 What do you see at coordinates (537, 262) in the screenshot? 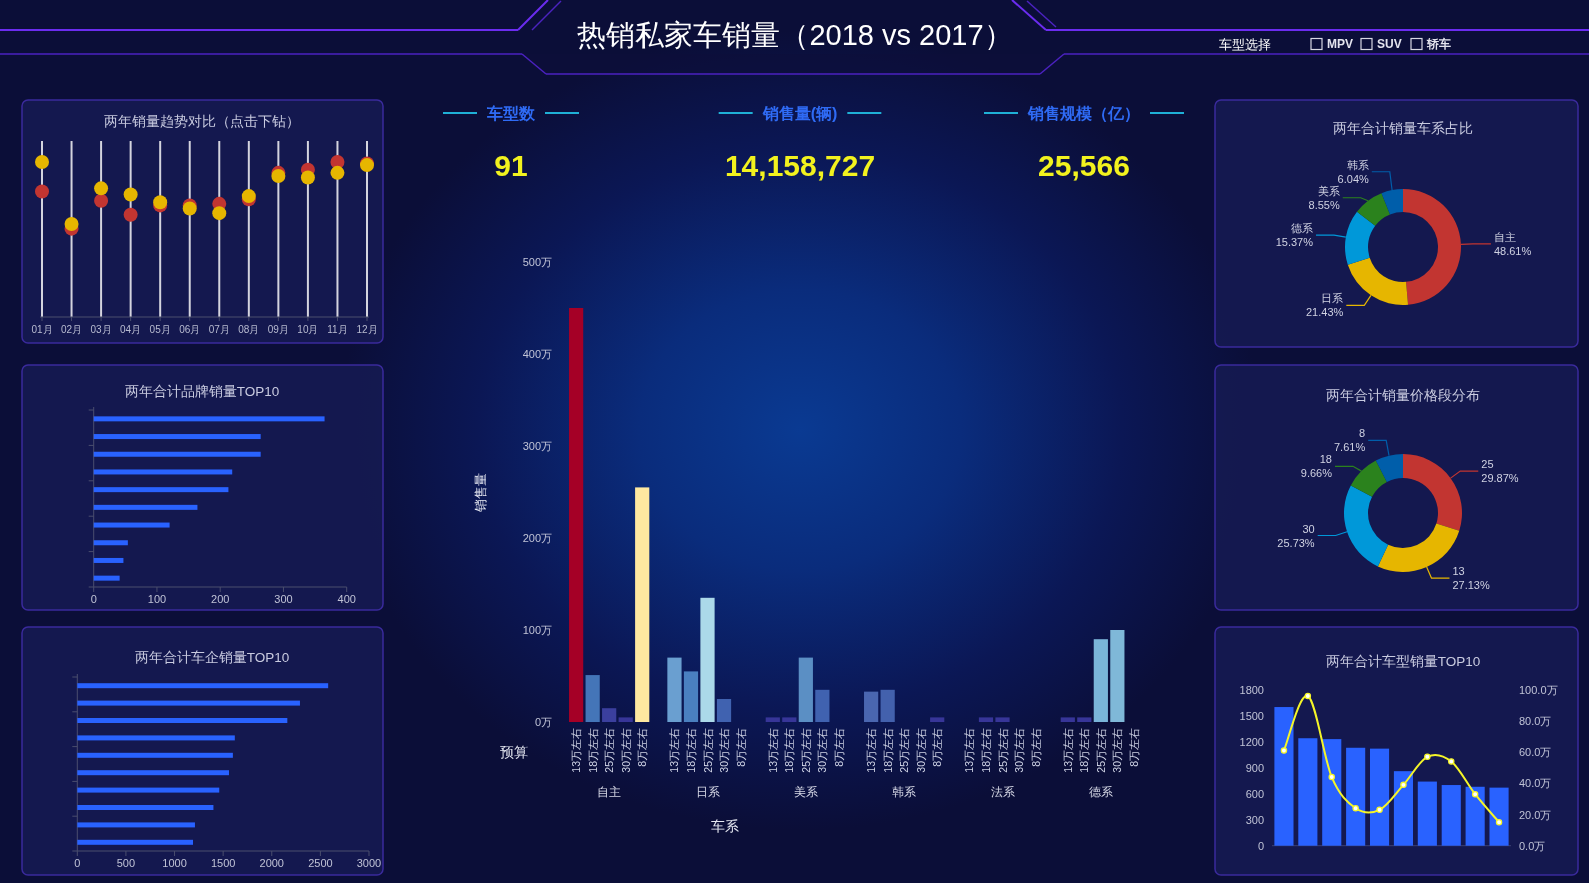
I see `y-tick-label: 500万` at bounding box center [537, 262].